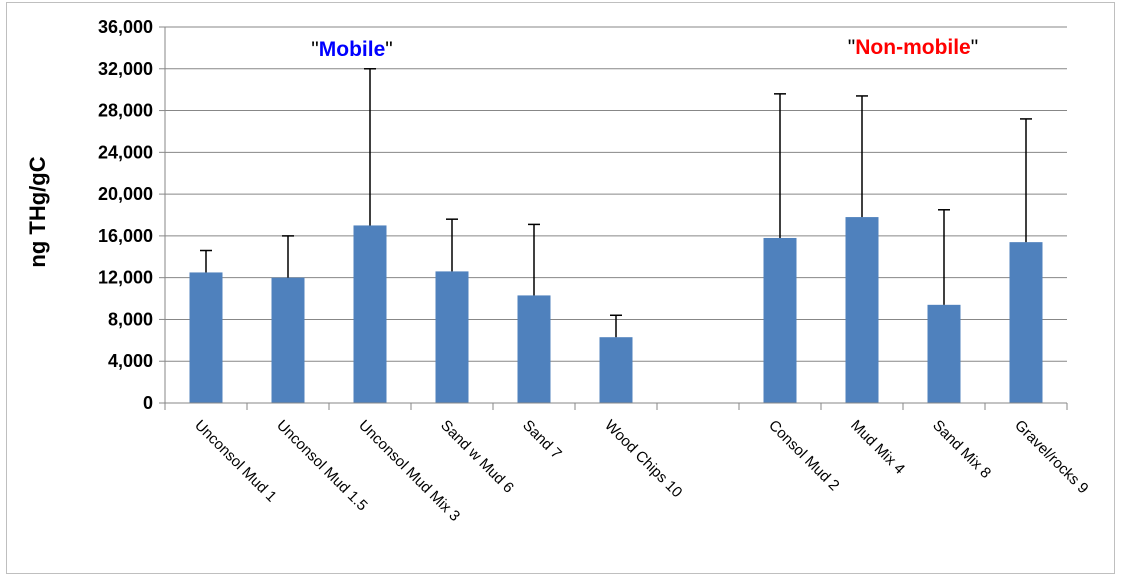 Image resolution: width=1121 pixels, height=578 pixels. Describe the element at coordinates (125, 27) in the screenshot. I see `y-tick-label: 36,000` at that location.